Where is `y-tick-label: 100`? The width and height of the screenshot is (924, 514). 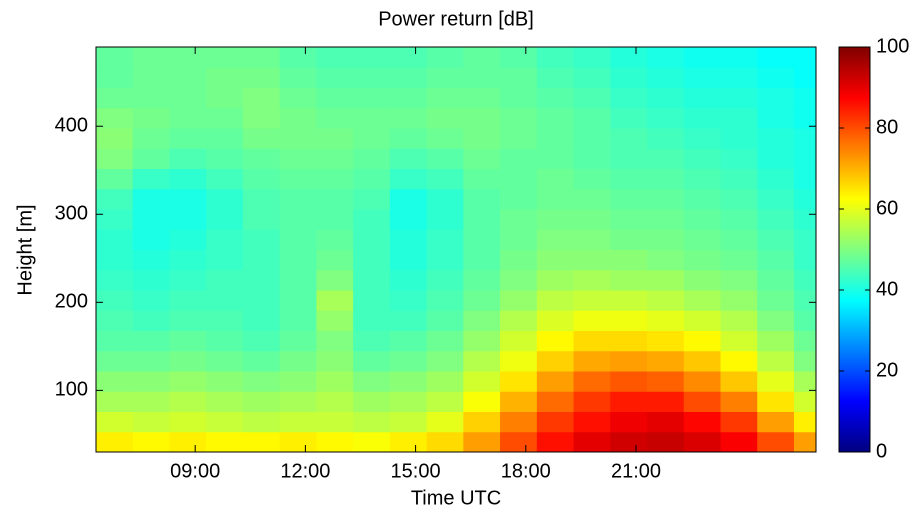
y-tick-label: 100 is located at coordinates (71, 390).